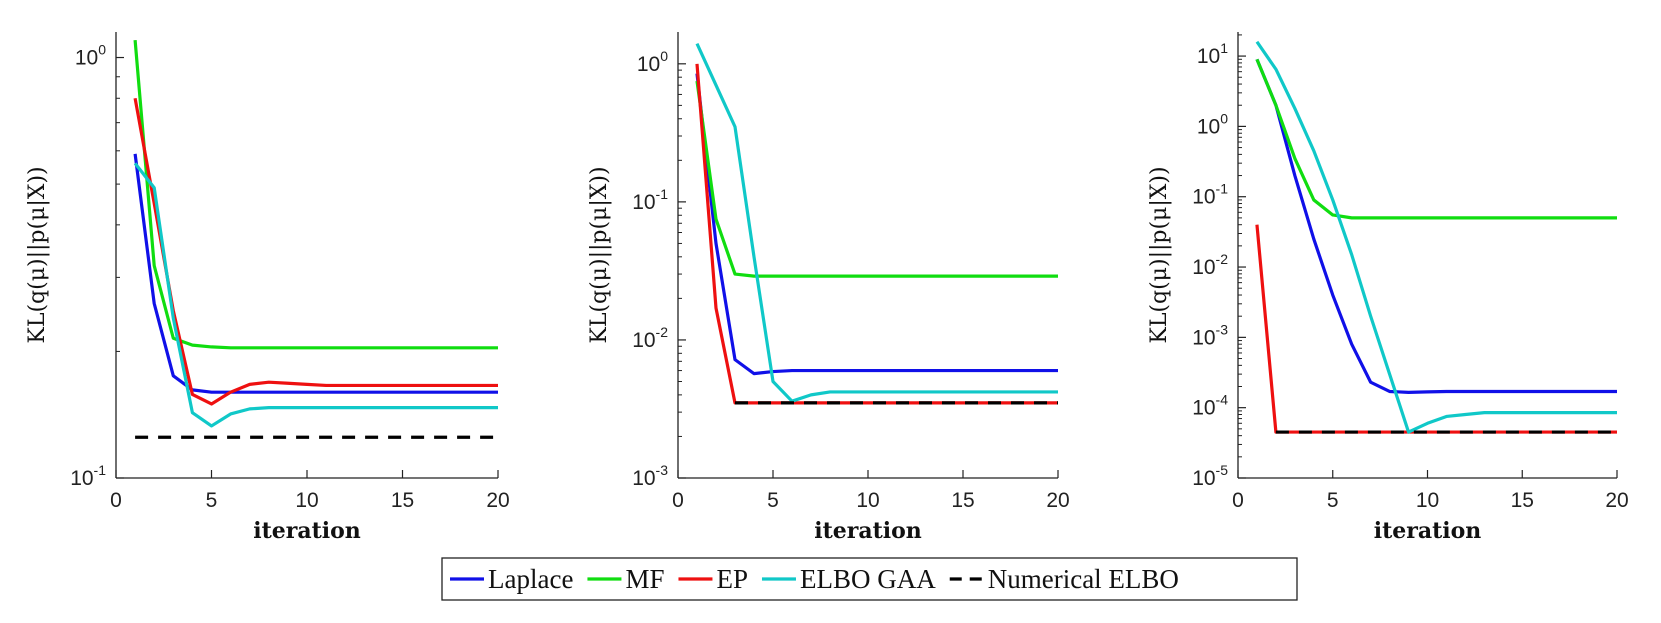 The width and height of the screenshot is (1661, 623). Describe the element at coordinates (1212, 54) in the screenshot. I see `y-tick-label: 10¹` at that location.